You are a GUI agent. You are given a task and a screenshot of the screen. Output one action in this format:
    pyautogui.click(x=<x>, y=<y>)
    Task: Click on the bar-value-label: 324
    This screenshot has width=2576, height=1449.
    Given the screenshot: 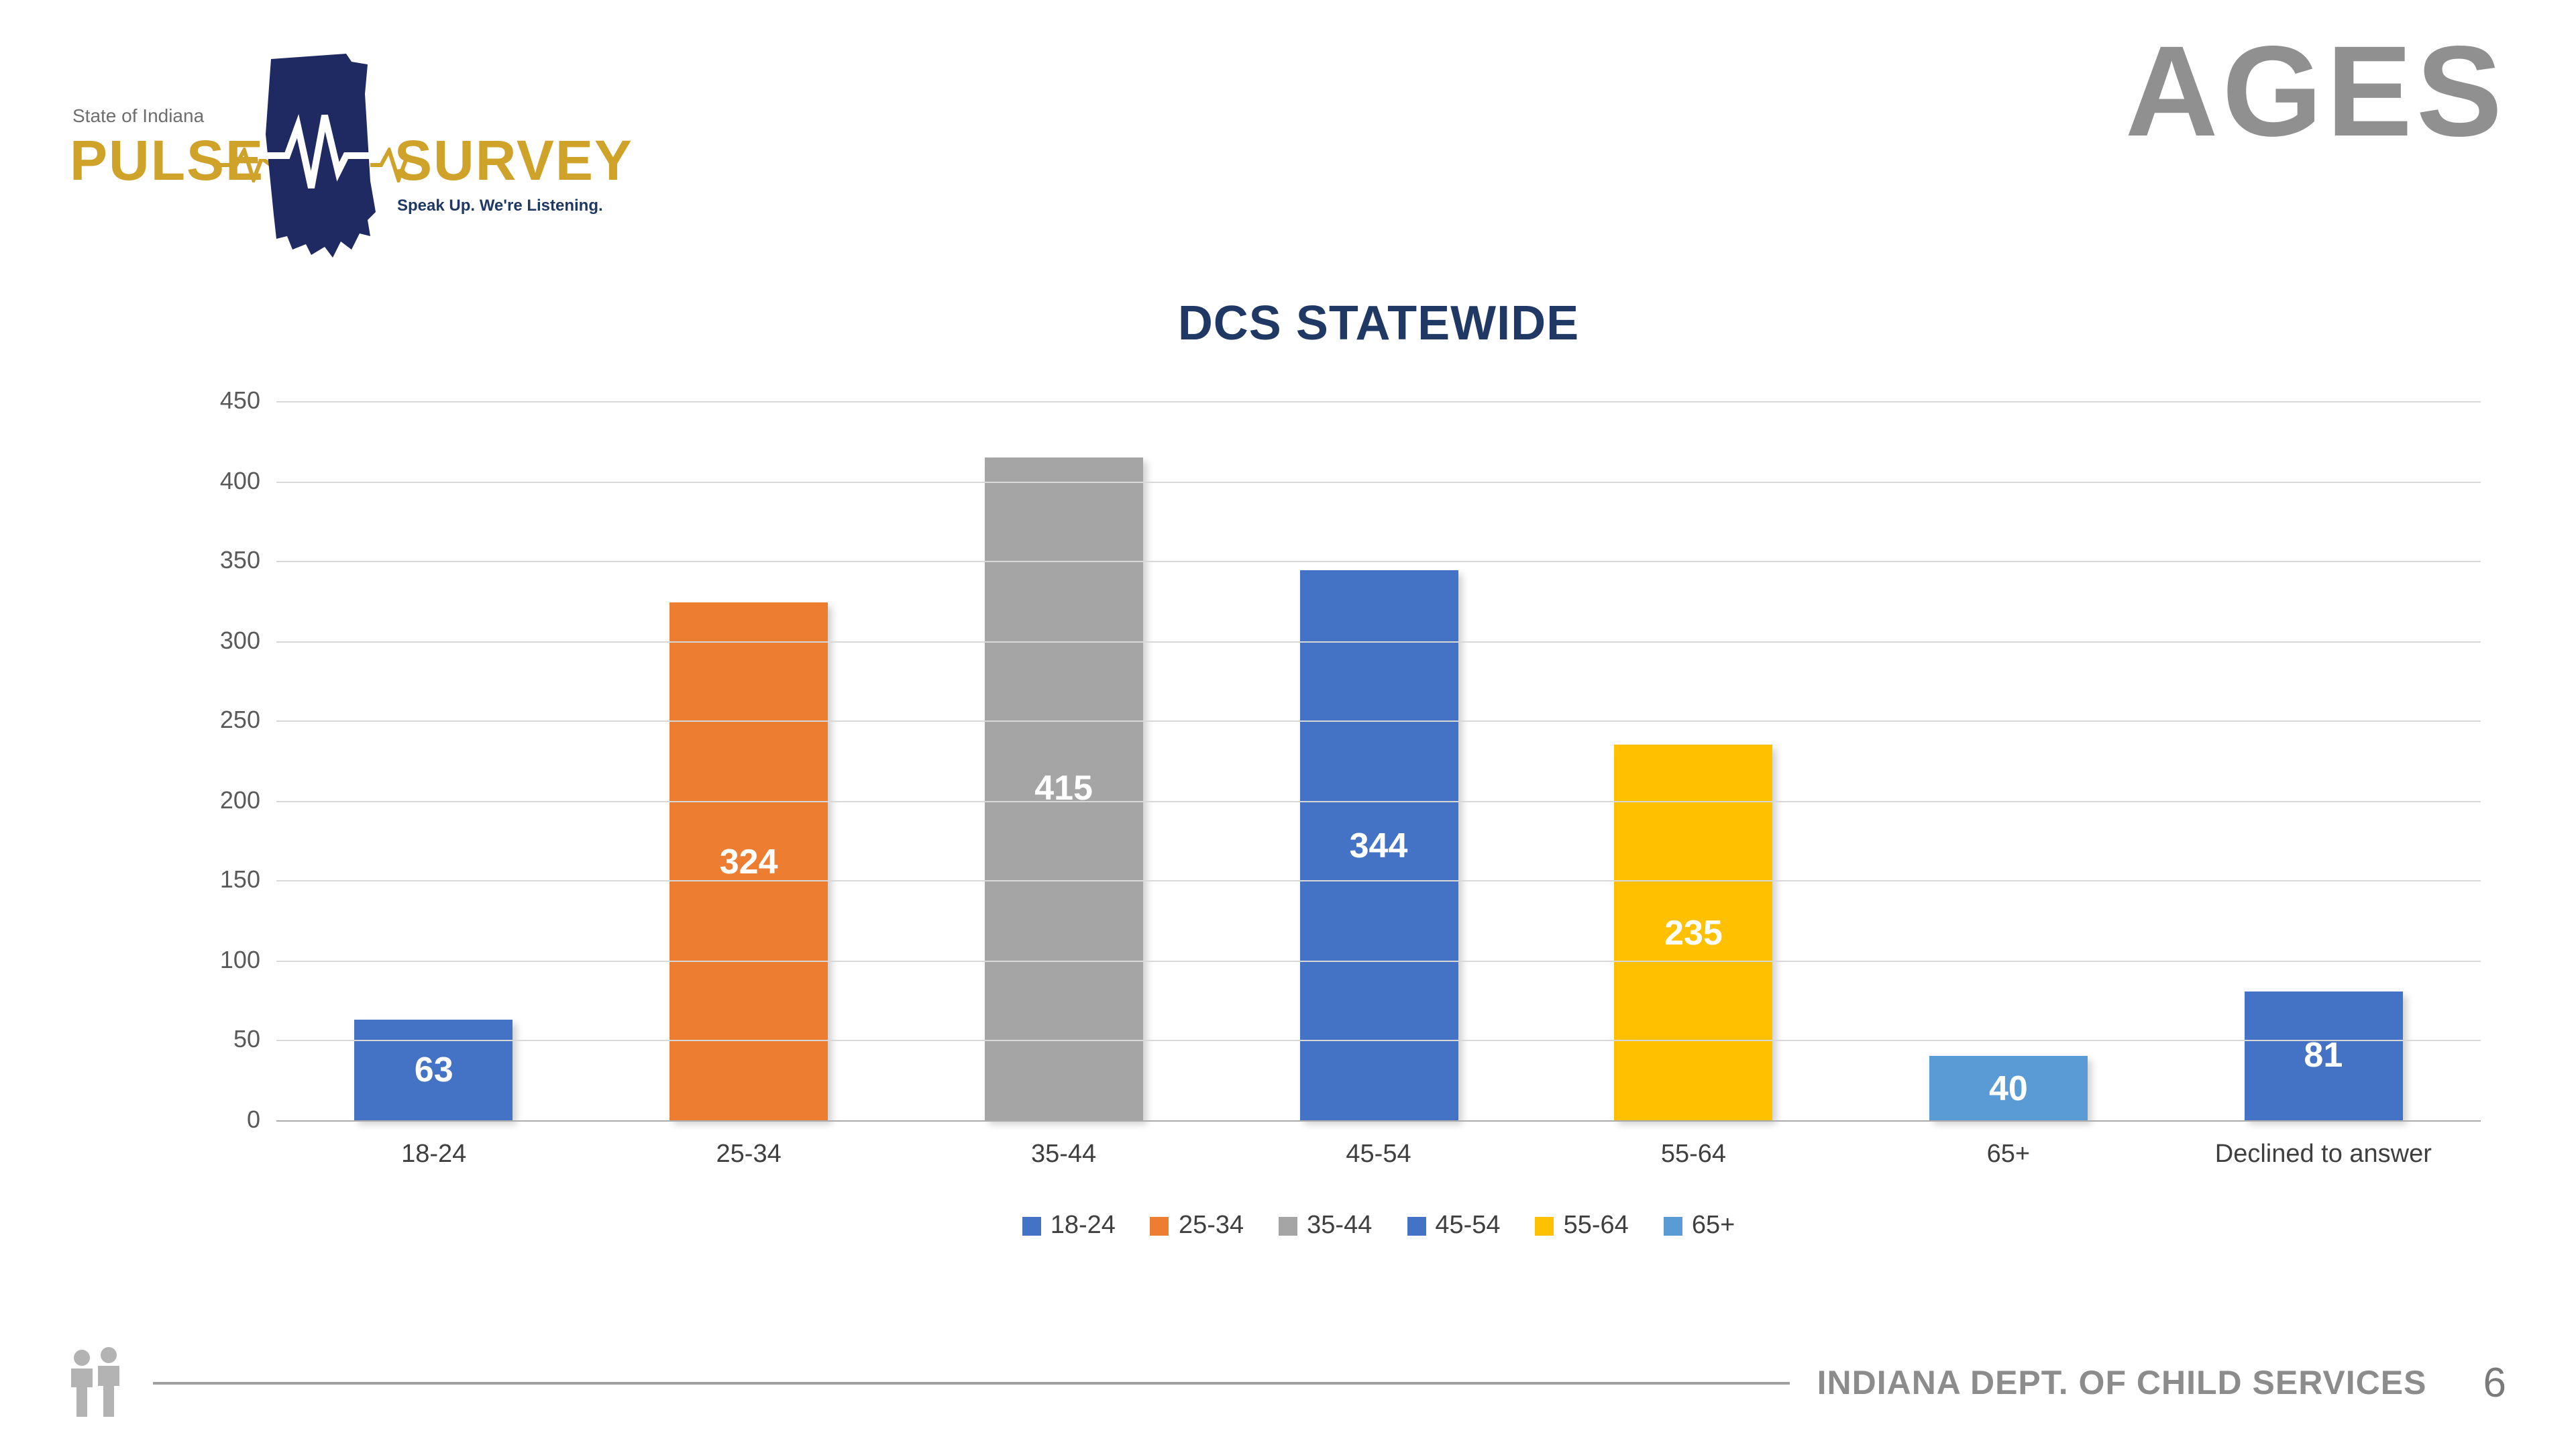 What is the action you would take?
    pyautogui.click(x=748, y=861)
    